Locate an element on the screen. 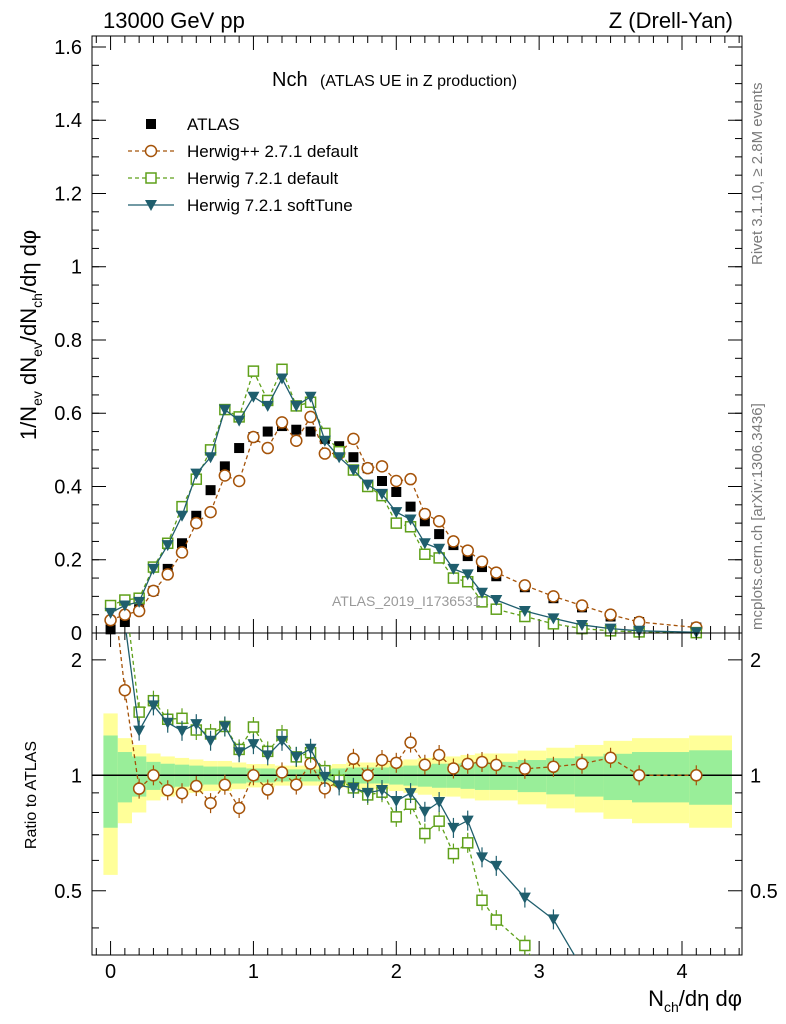  ratio-y-label: Ratio to ATLAS is located at coordinates (31, 795).